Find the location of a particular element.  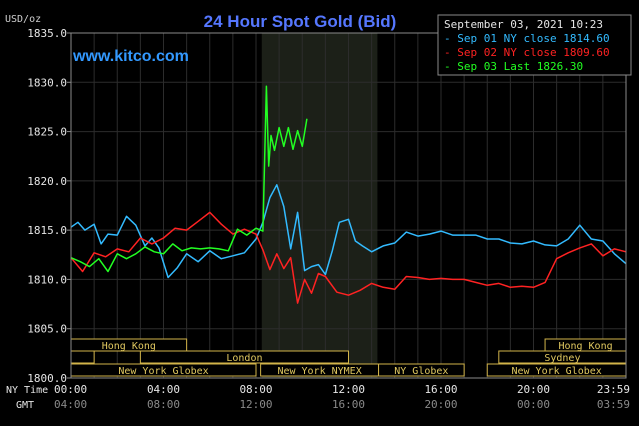

x-tick-label-gmt: 20:00 is located at coordinates (440, 404).